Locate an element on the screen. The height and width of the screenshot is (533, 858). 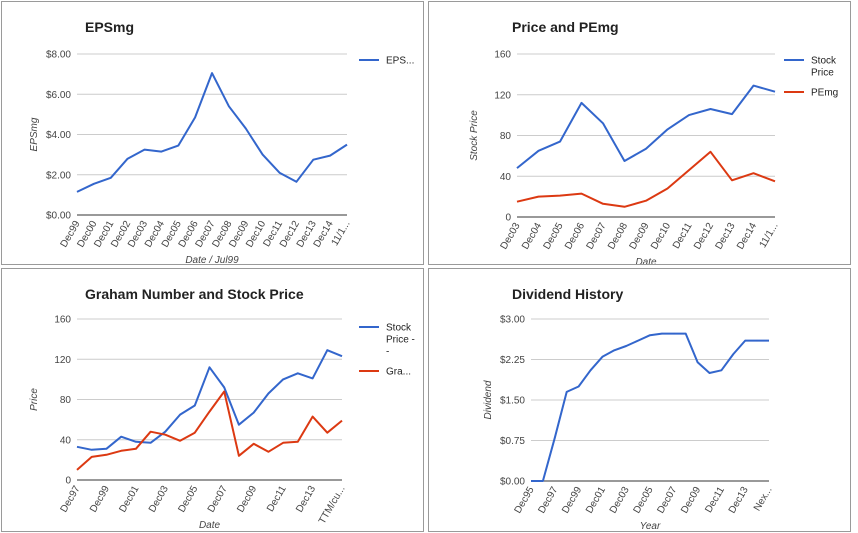
x-tick-label: Dec99 is located at coordinates (100, 499).